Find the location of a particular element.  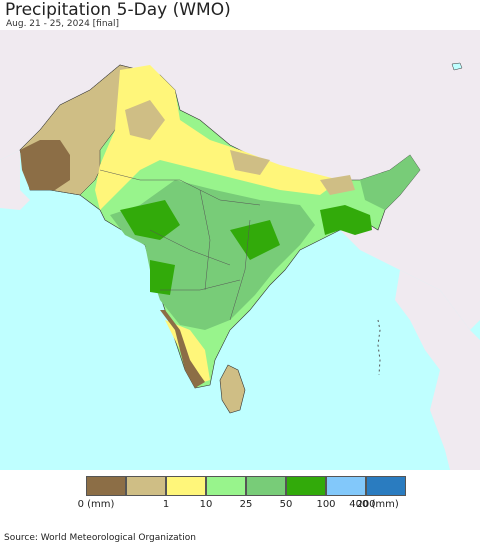

legend-label: 1 is located at coordinates (166, 504).